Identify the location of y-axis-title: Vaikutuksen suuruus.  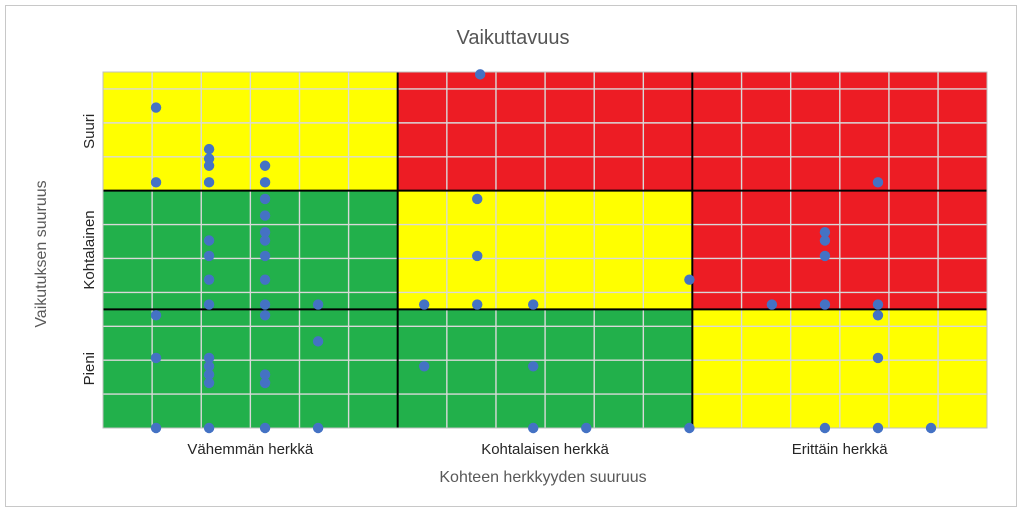
(41, 253).